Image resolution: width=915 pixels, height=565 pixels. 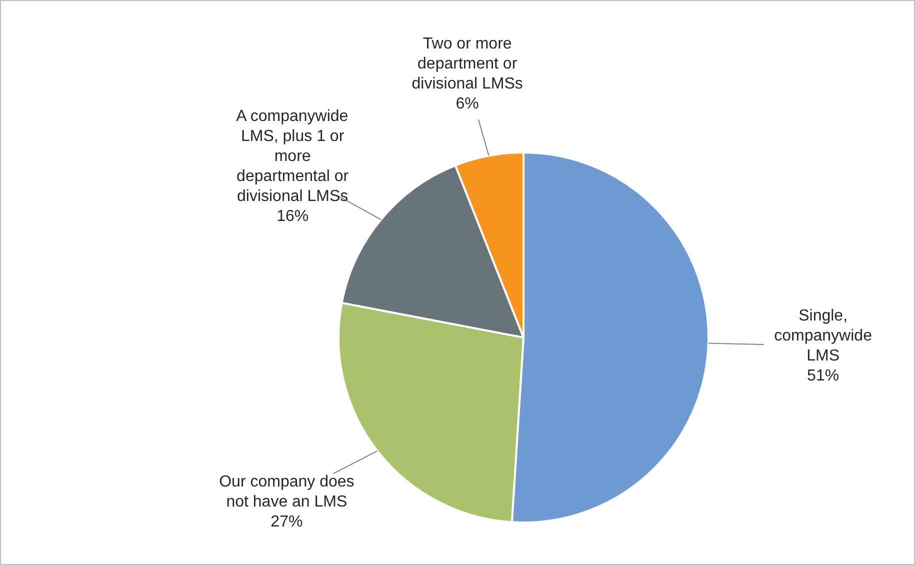 I want to click on slice-label: Our company does not have an LMS, so click(x=286, y=491).